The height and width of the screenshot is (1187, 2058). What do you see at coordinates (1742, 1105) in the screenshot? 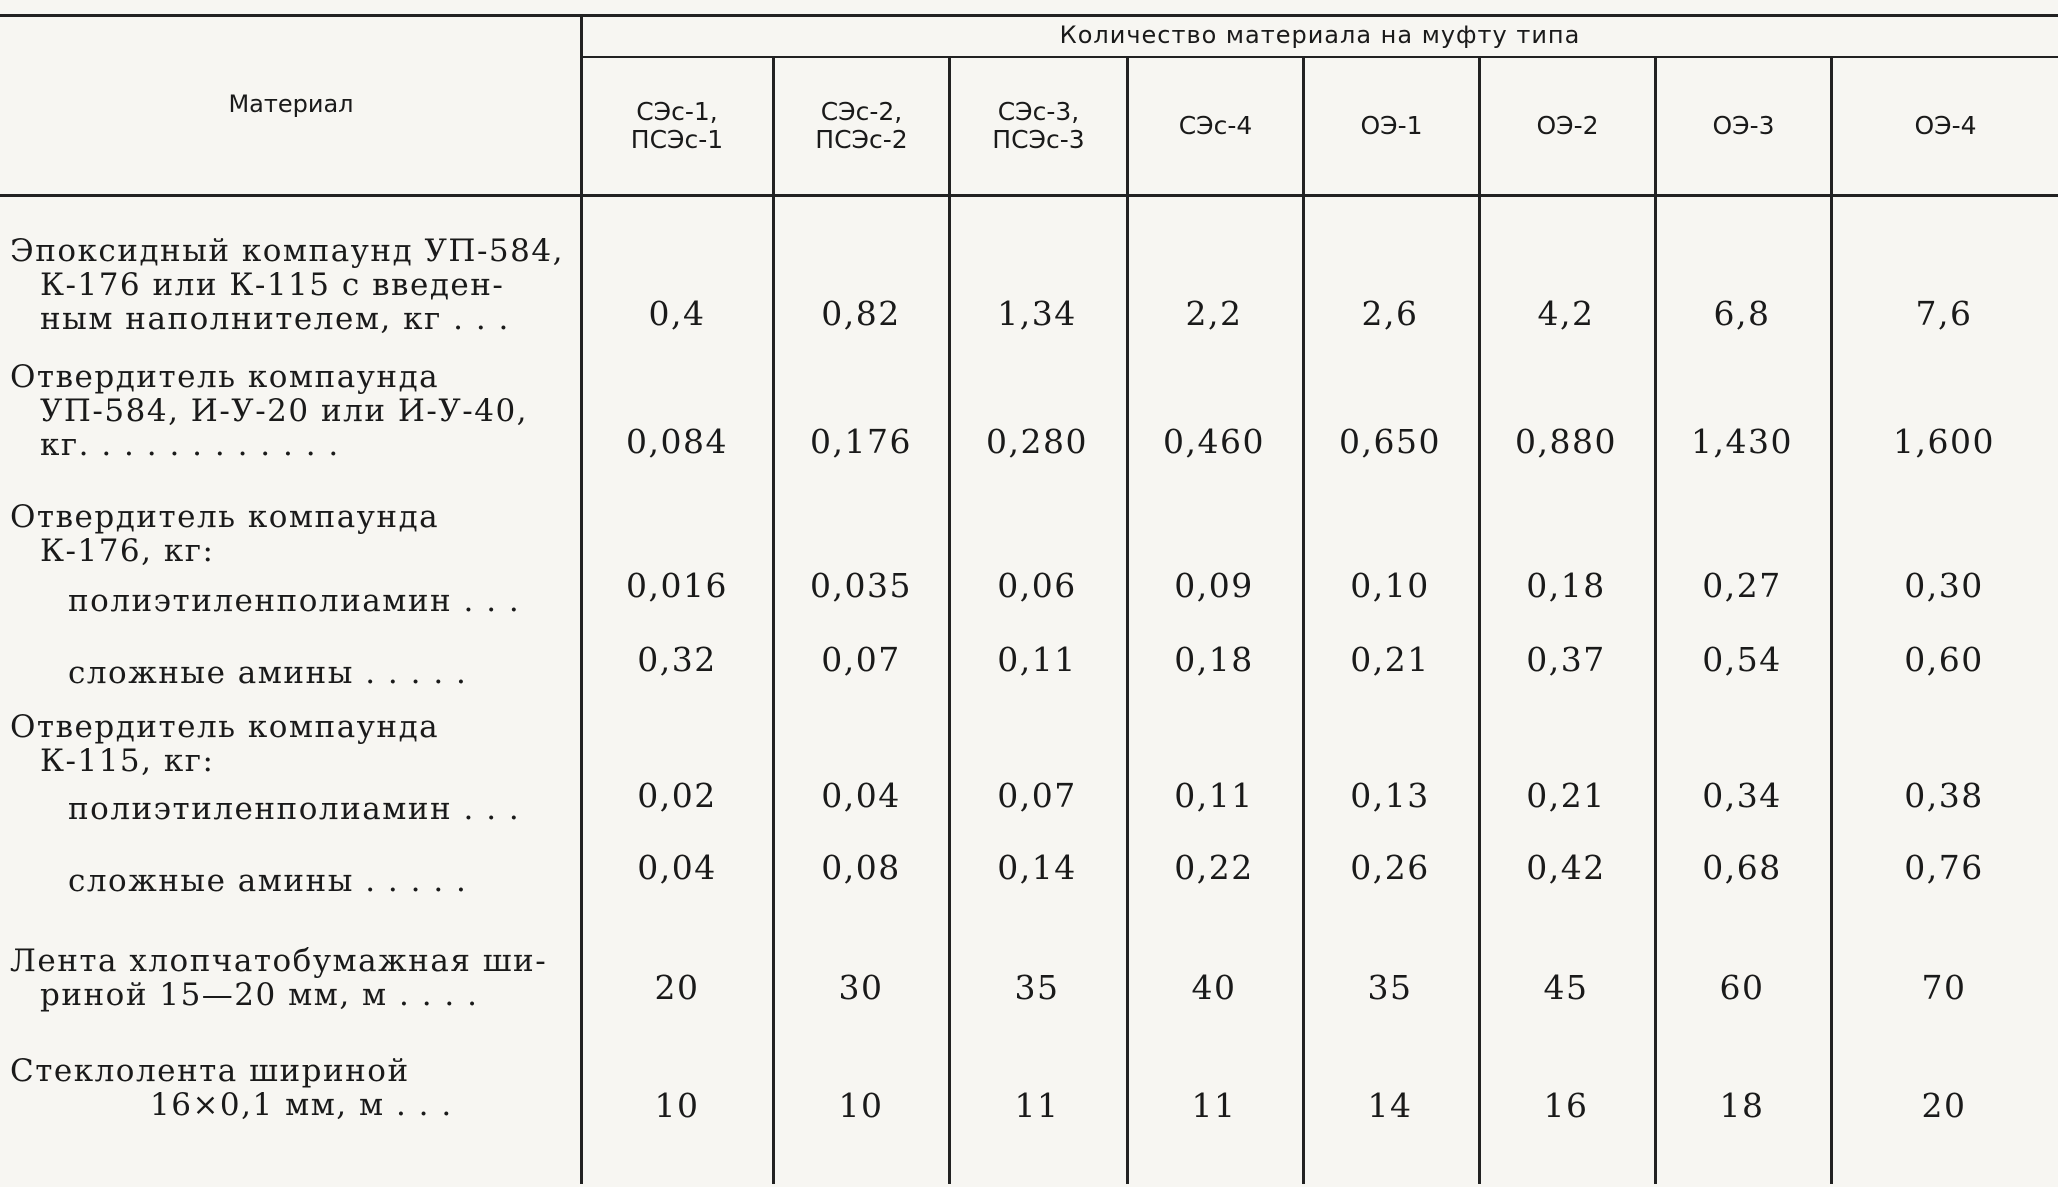
I see `table-cell: 18` at bounding box center [1742, 1105].